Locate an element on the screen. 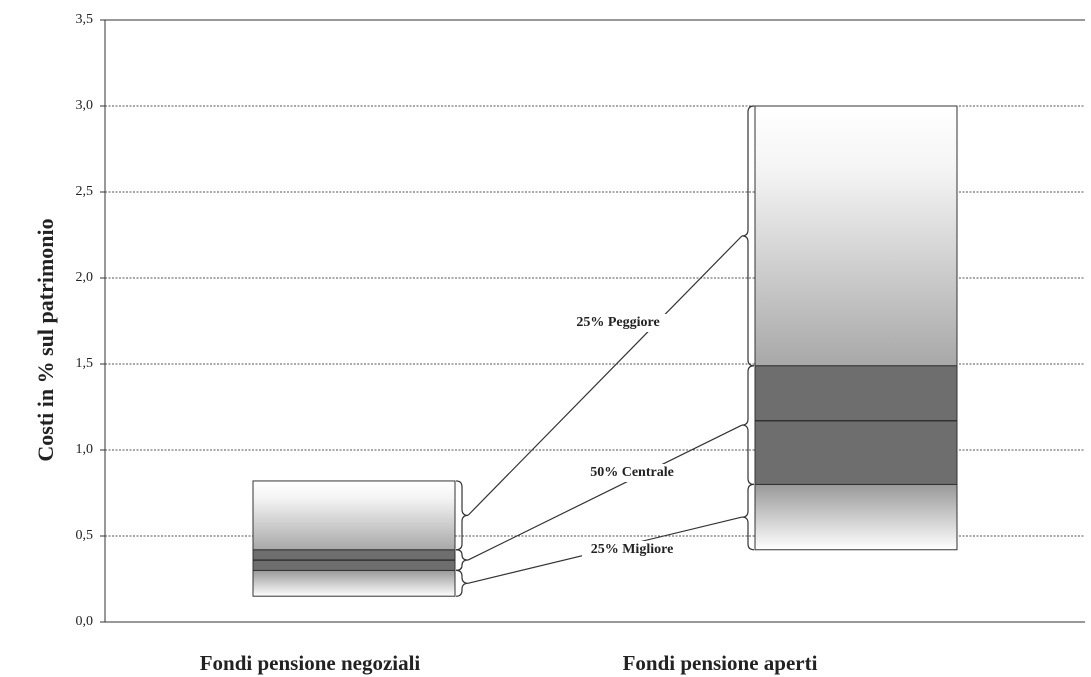 The width and height of the screenshot is (1091, 677). y-tick-label: 1,0 is located at coordinates (85, 449).